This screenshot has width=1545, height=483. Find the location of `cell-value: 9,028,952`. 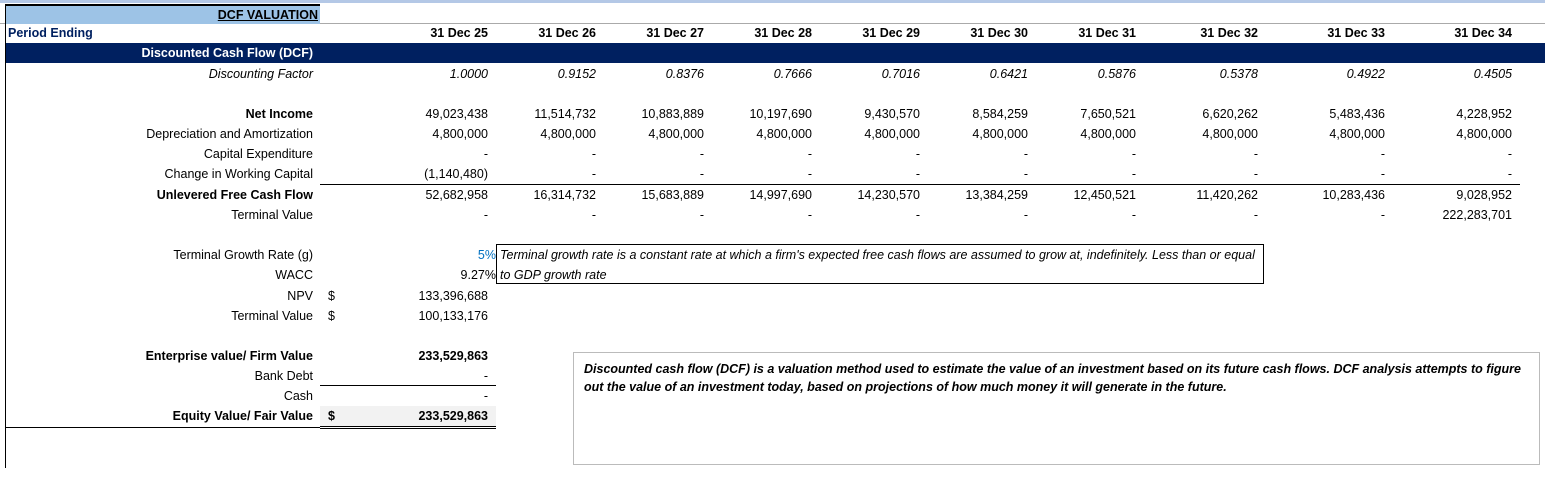

cell-value: 9,028,952 is located at coordinates (1484, 195).